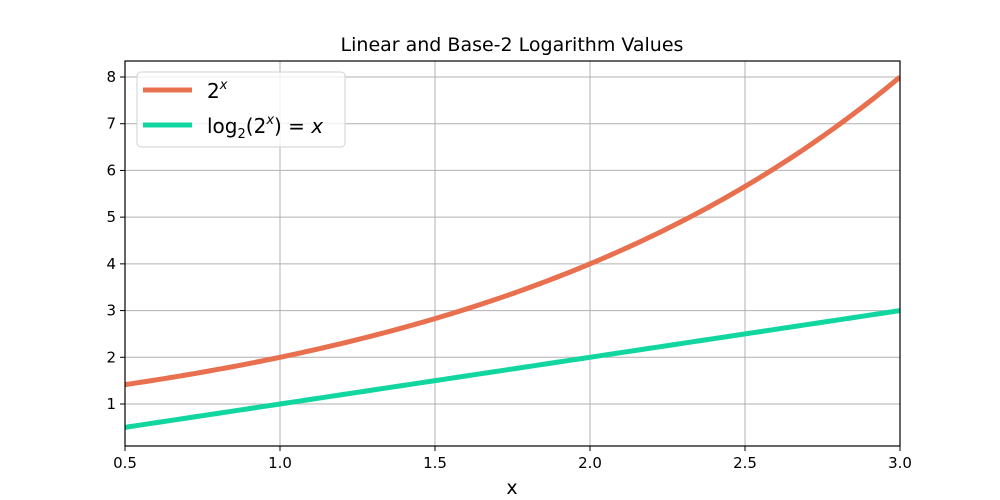 The height and width of the screenshot is (500, 1000). What do you see at coordinates (280, 463) in the screenshot?
I see `x-tick-label: 1.0` at bounding box center [280, 463].